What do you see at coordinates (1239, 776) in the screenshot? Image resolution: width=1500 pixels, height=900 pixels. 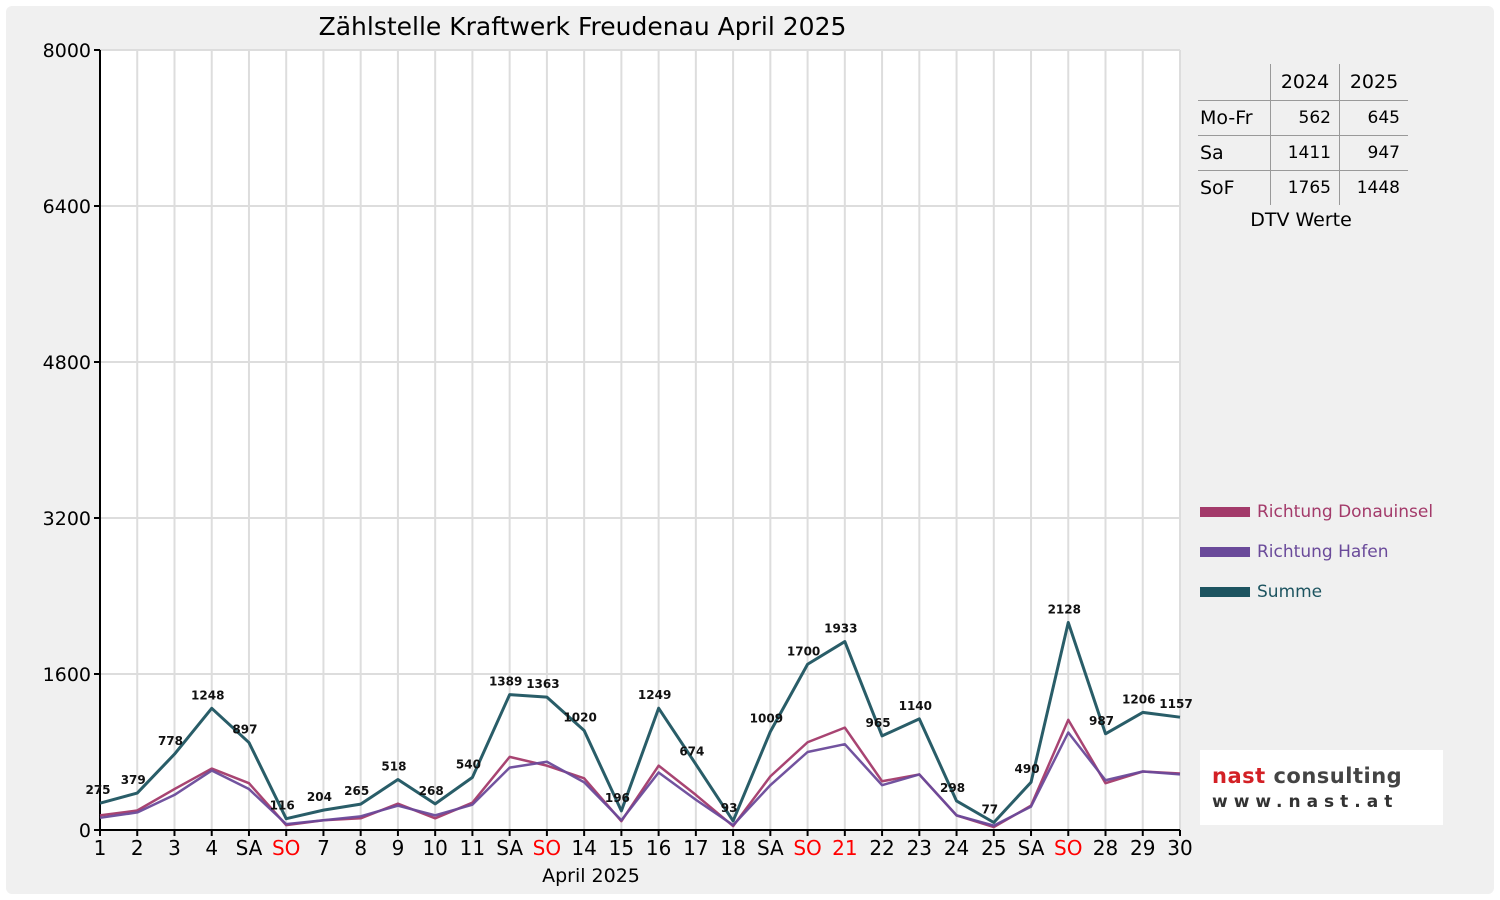 I see `logo-brand-red: nast` at bounding box center [1239, 776].